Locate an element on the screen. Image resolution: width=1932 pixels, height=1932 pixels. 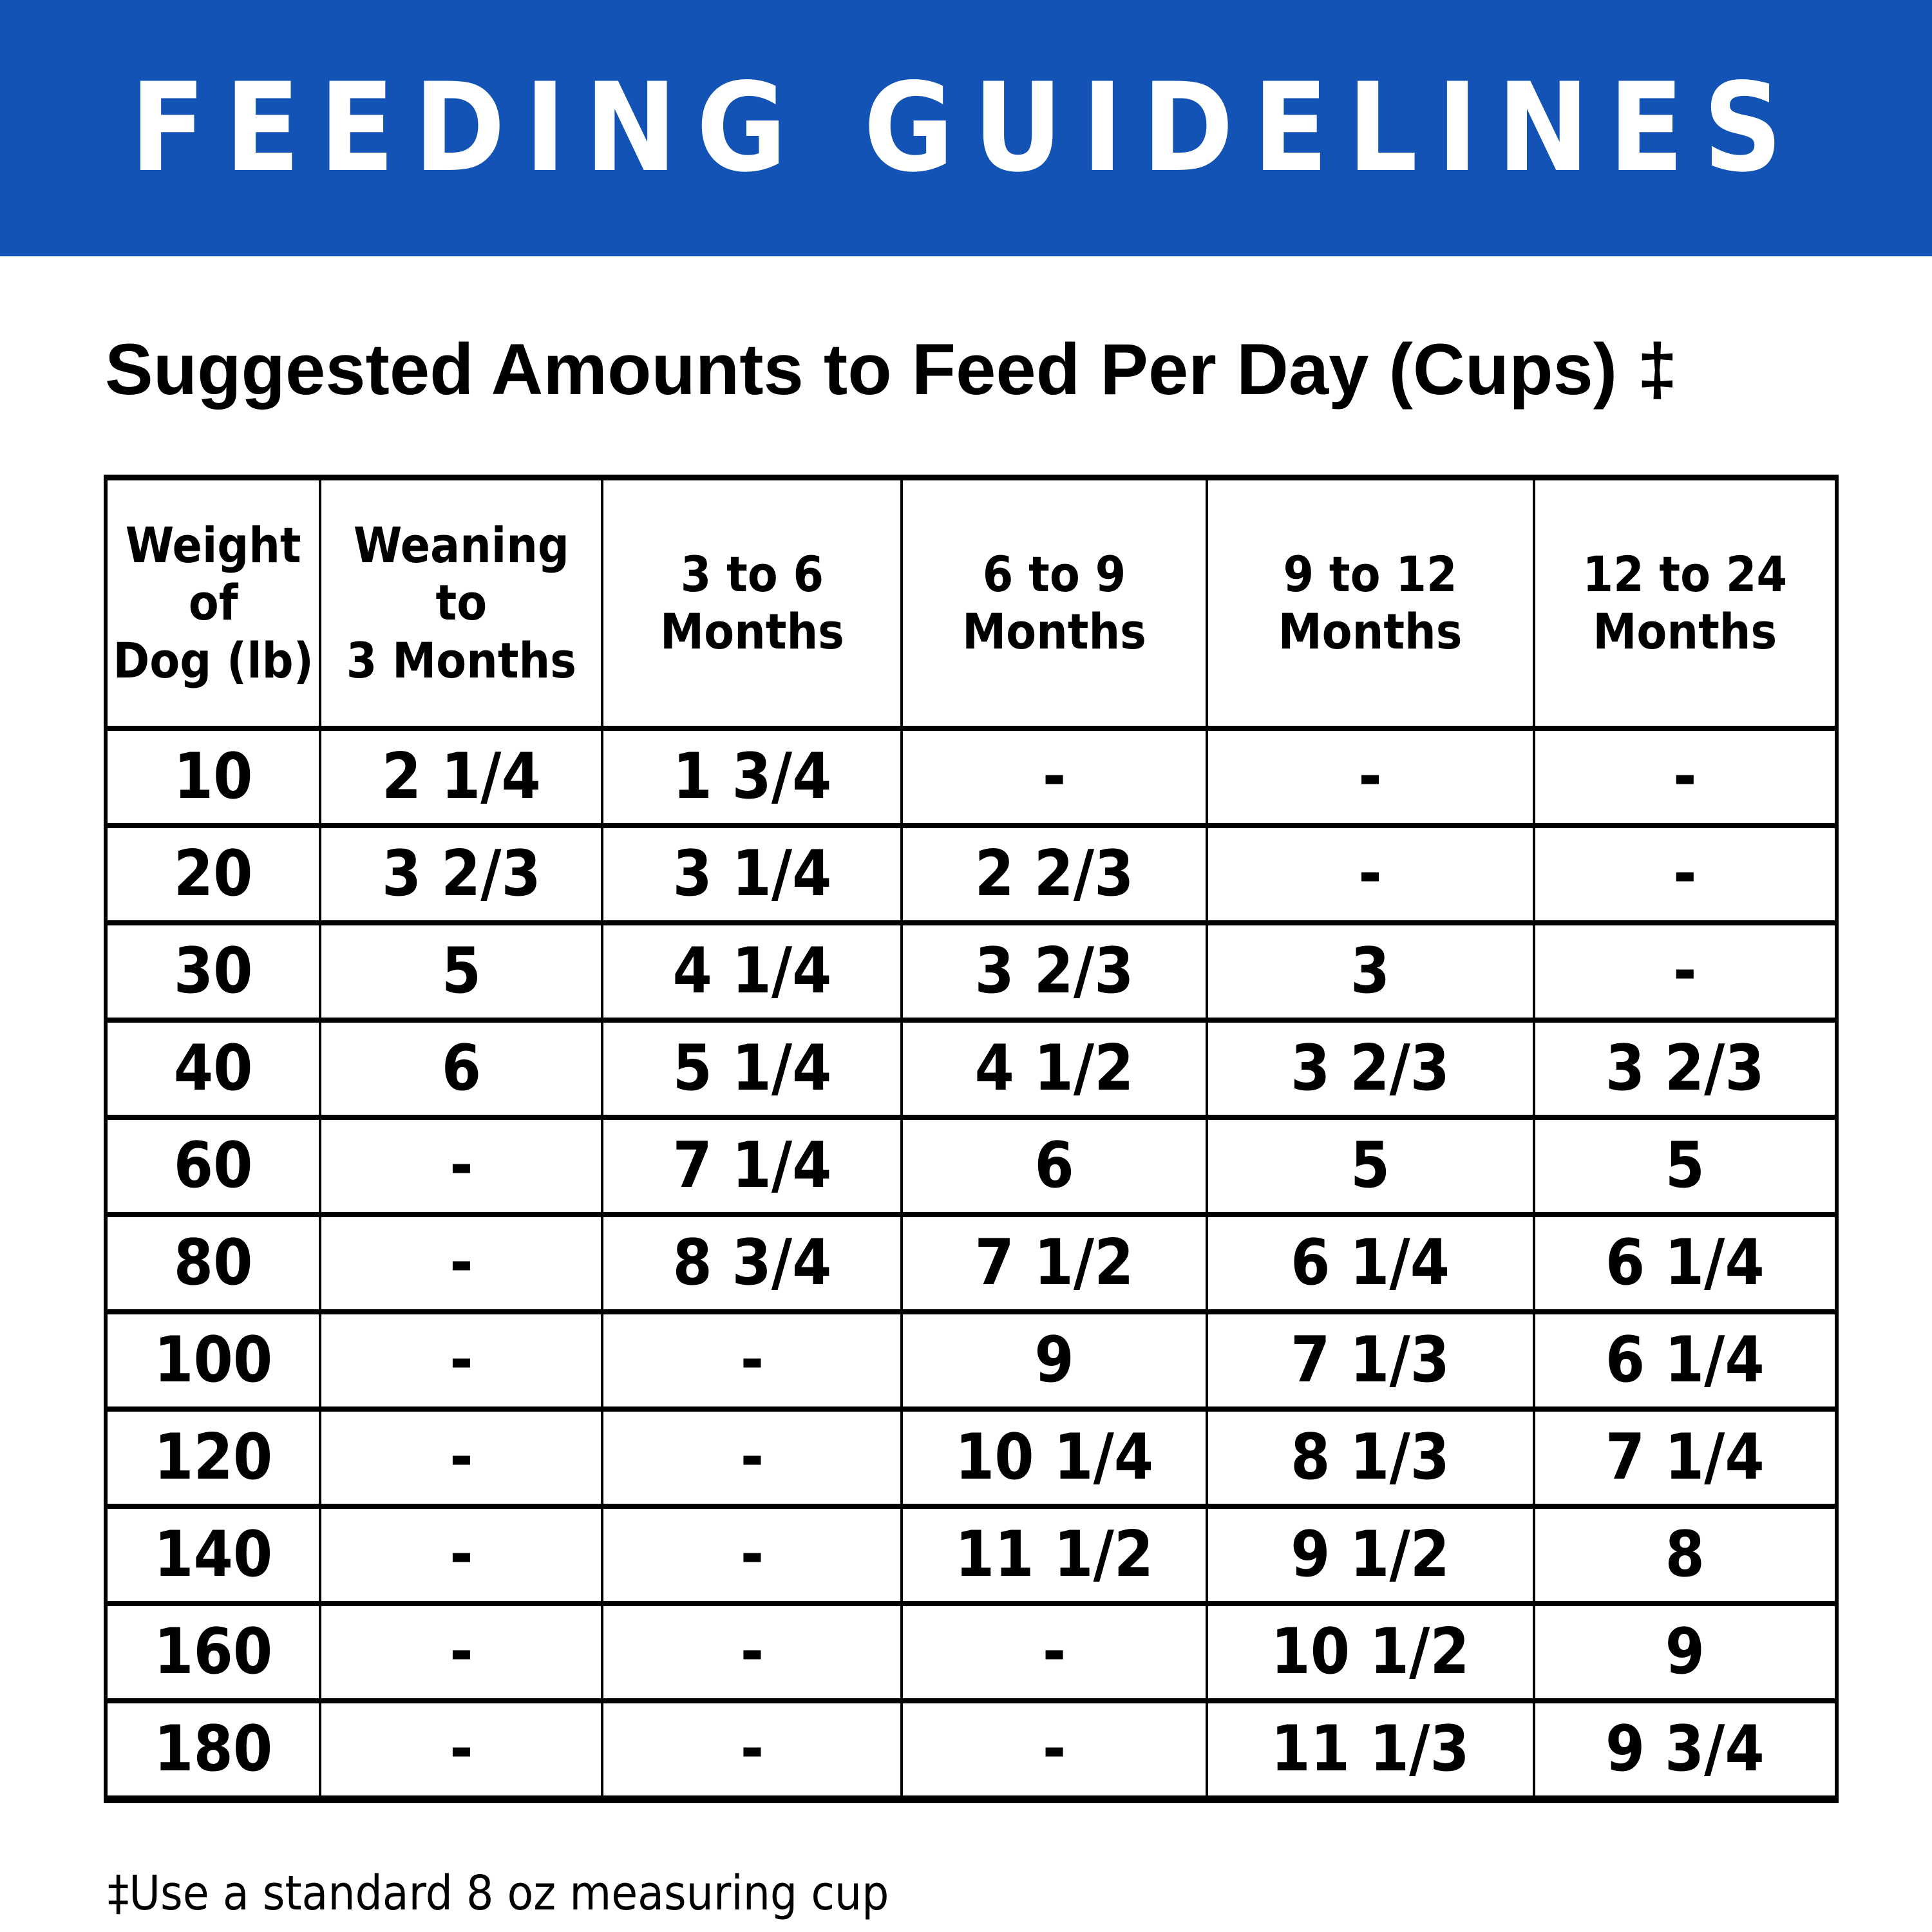
weight-cell: 100 is located at coordinates (213, 1360).